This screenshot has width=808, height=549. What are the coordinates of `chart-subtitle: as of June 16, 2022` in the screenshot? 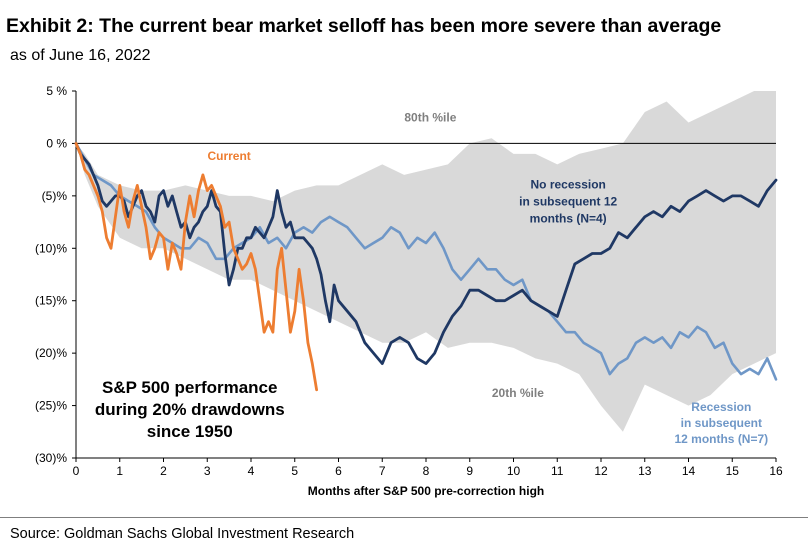 It's located at (80, 55).